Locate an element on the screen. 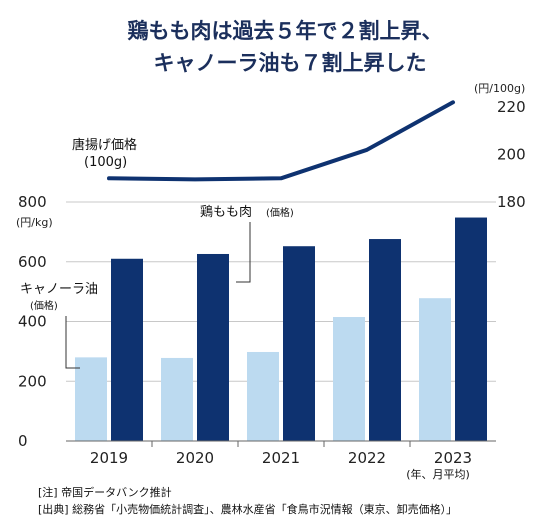  right-tick-label: 180 is located at coordinates (511, 202).